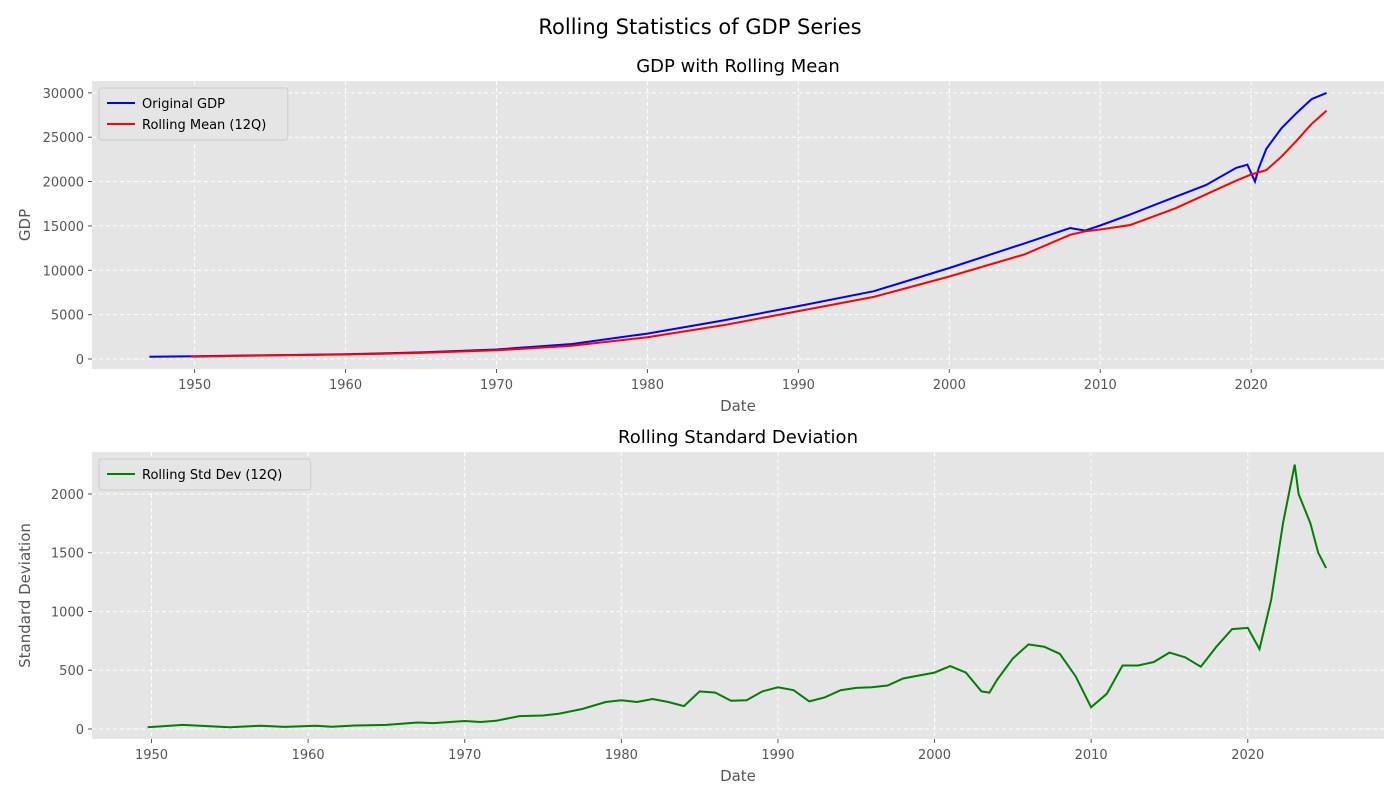 The height and width of the screenshot is (804, 1400). Describe the element at coordinates (738, 66) in the screenshot. I see `chart-title: GDP with Rolling Mean` at that location.